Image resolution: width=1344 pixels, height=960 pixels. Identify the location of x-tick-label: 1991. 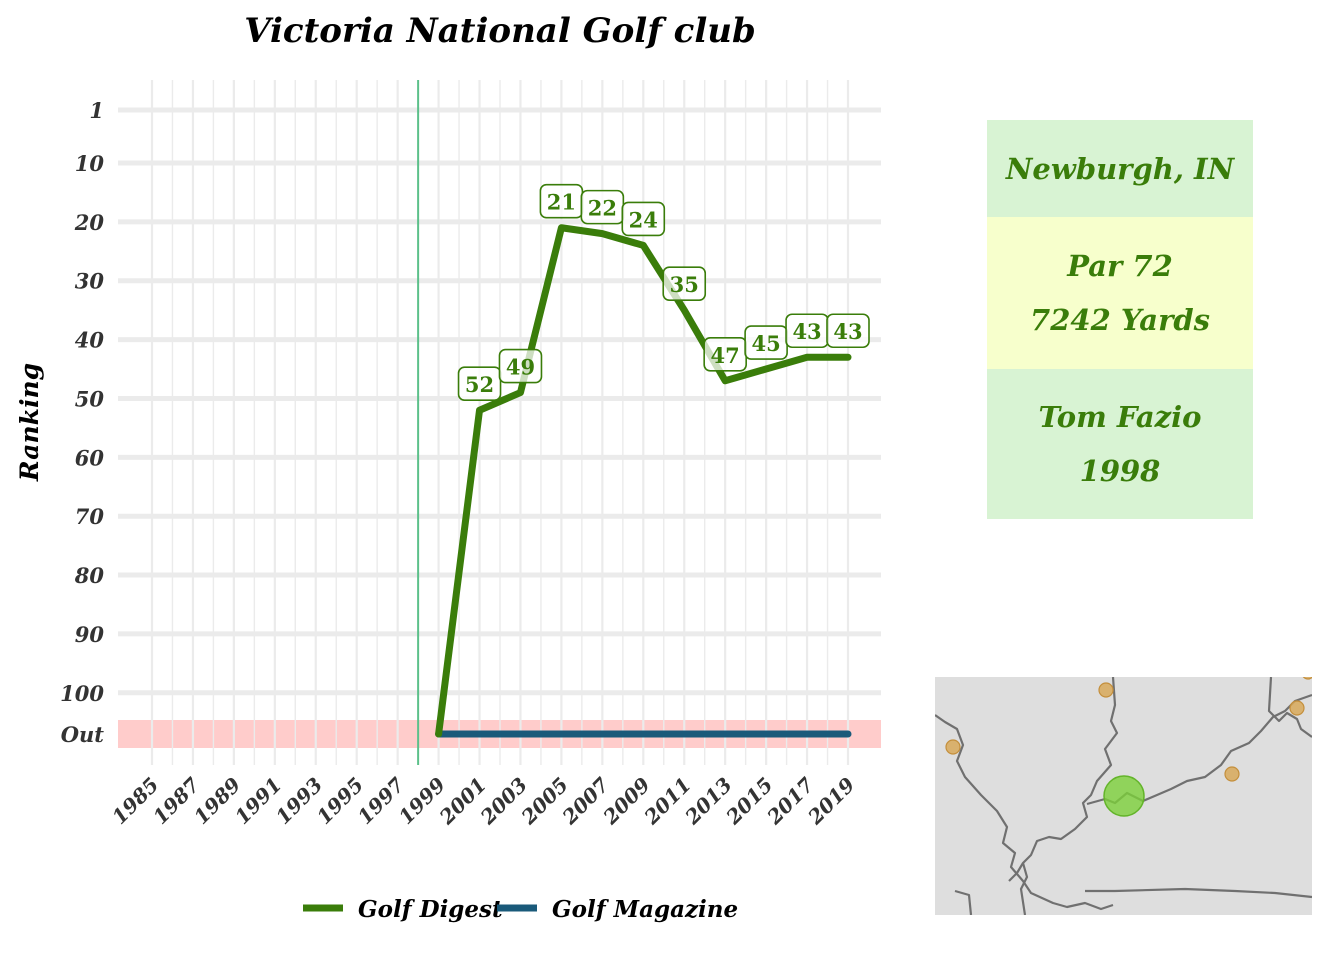
(258, 801).